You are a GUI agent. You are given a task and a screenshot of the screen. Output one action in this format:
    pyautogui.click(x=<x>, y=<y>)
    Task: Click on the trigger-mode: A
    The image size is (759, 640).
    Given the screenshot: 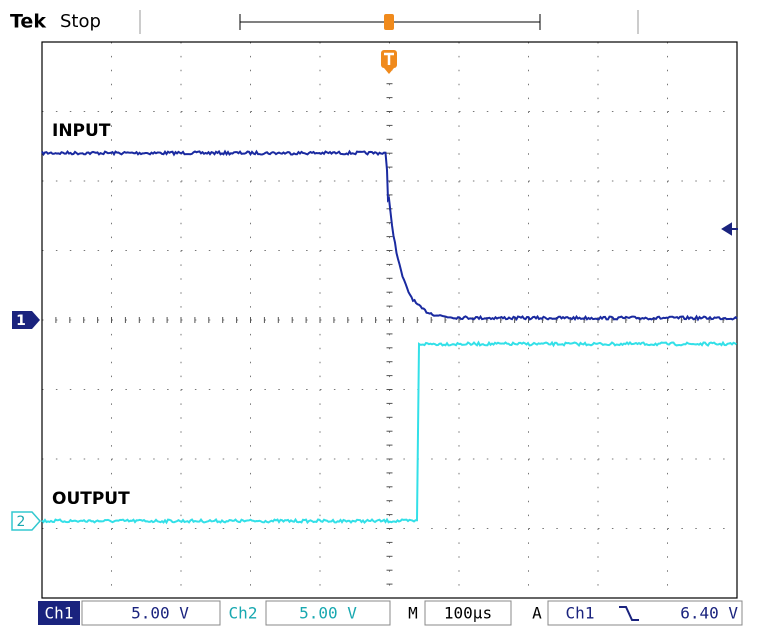 What is the action you would take?
    pyautogui.click(x=537, y=613)
    